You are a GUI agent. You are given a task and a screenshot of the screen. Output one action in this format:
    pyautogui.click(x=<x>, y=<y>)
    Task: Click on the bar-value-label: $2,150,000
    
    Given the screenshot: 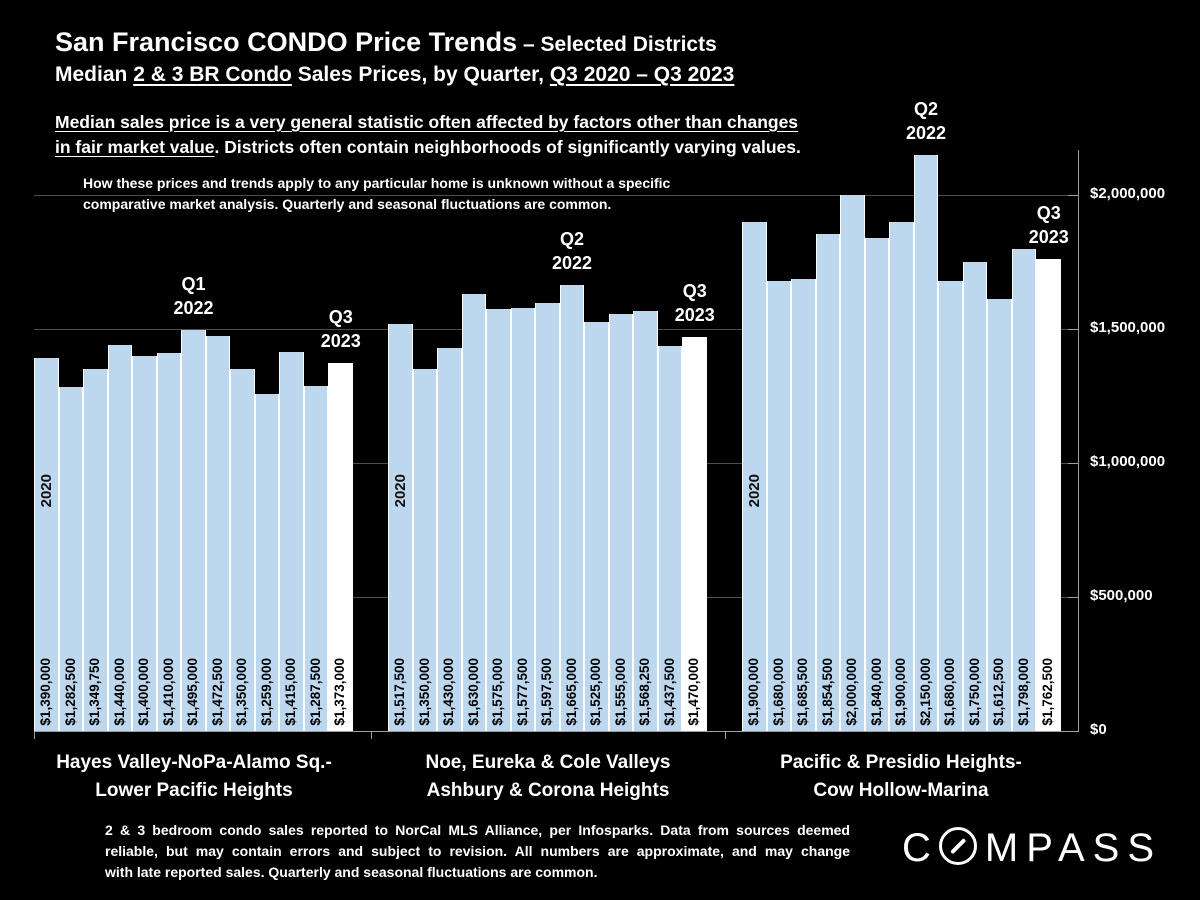 What is the action you would take?
    pyautogui.click(x=925, y=692)
    